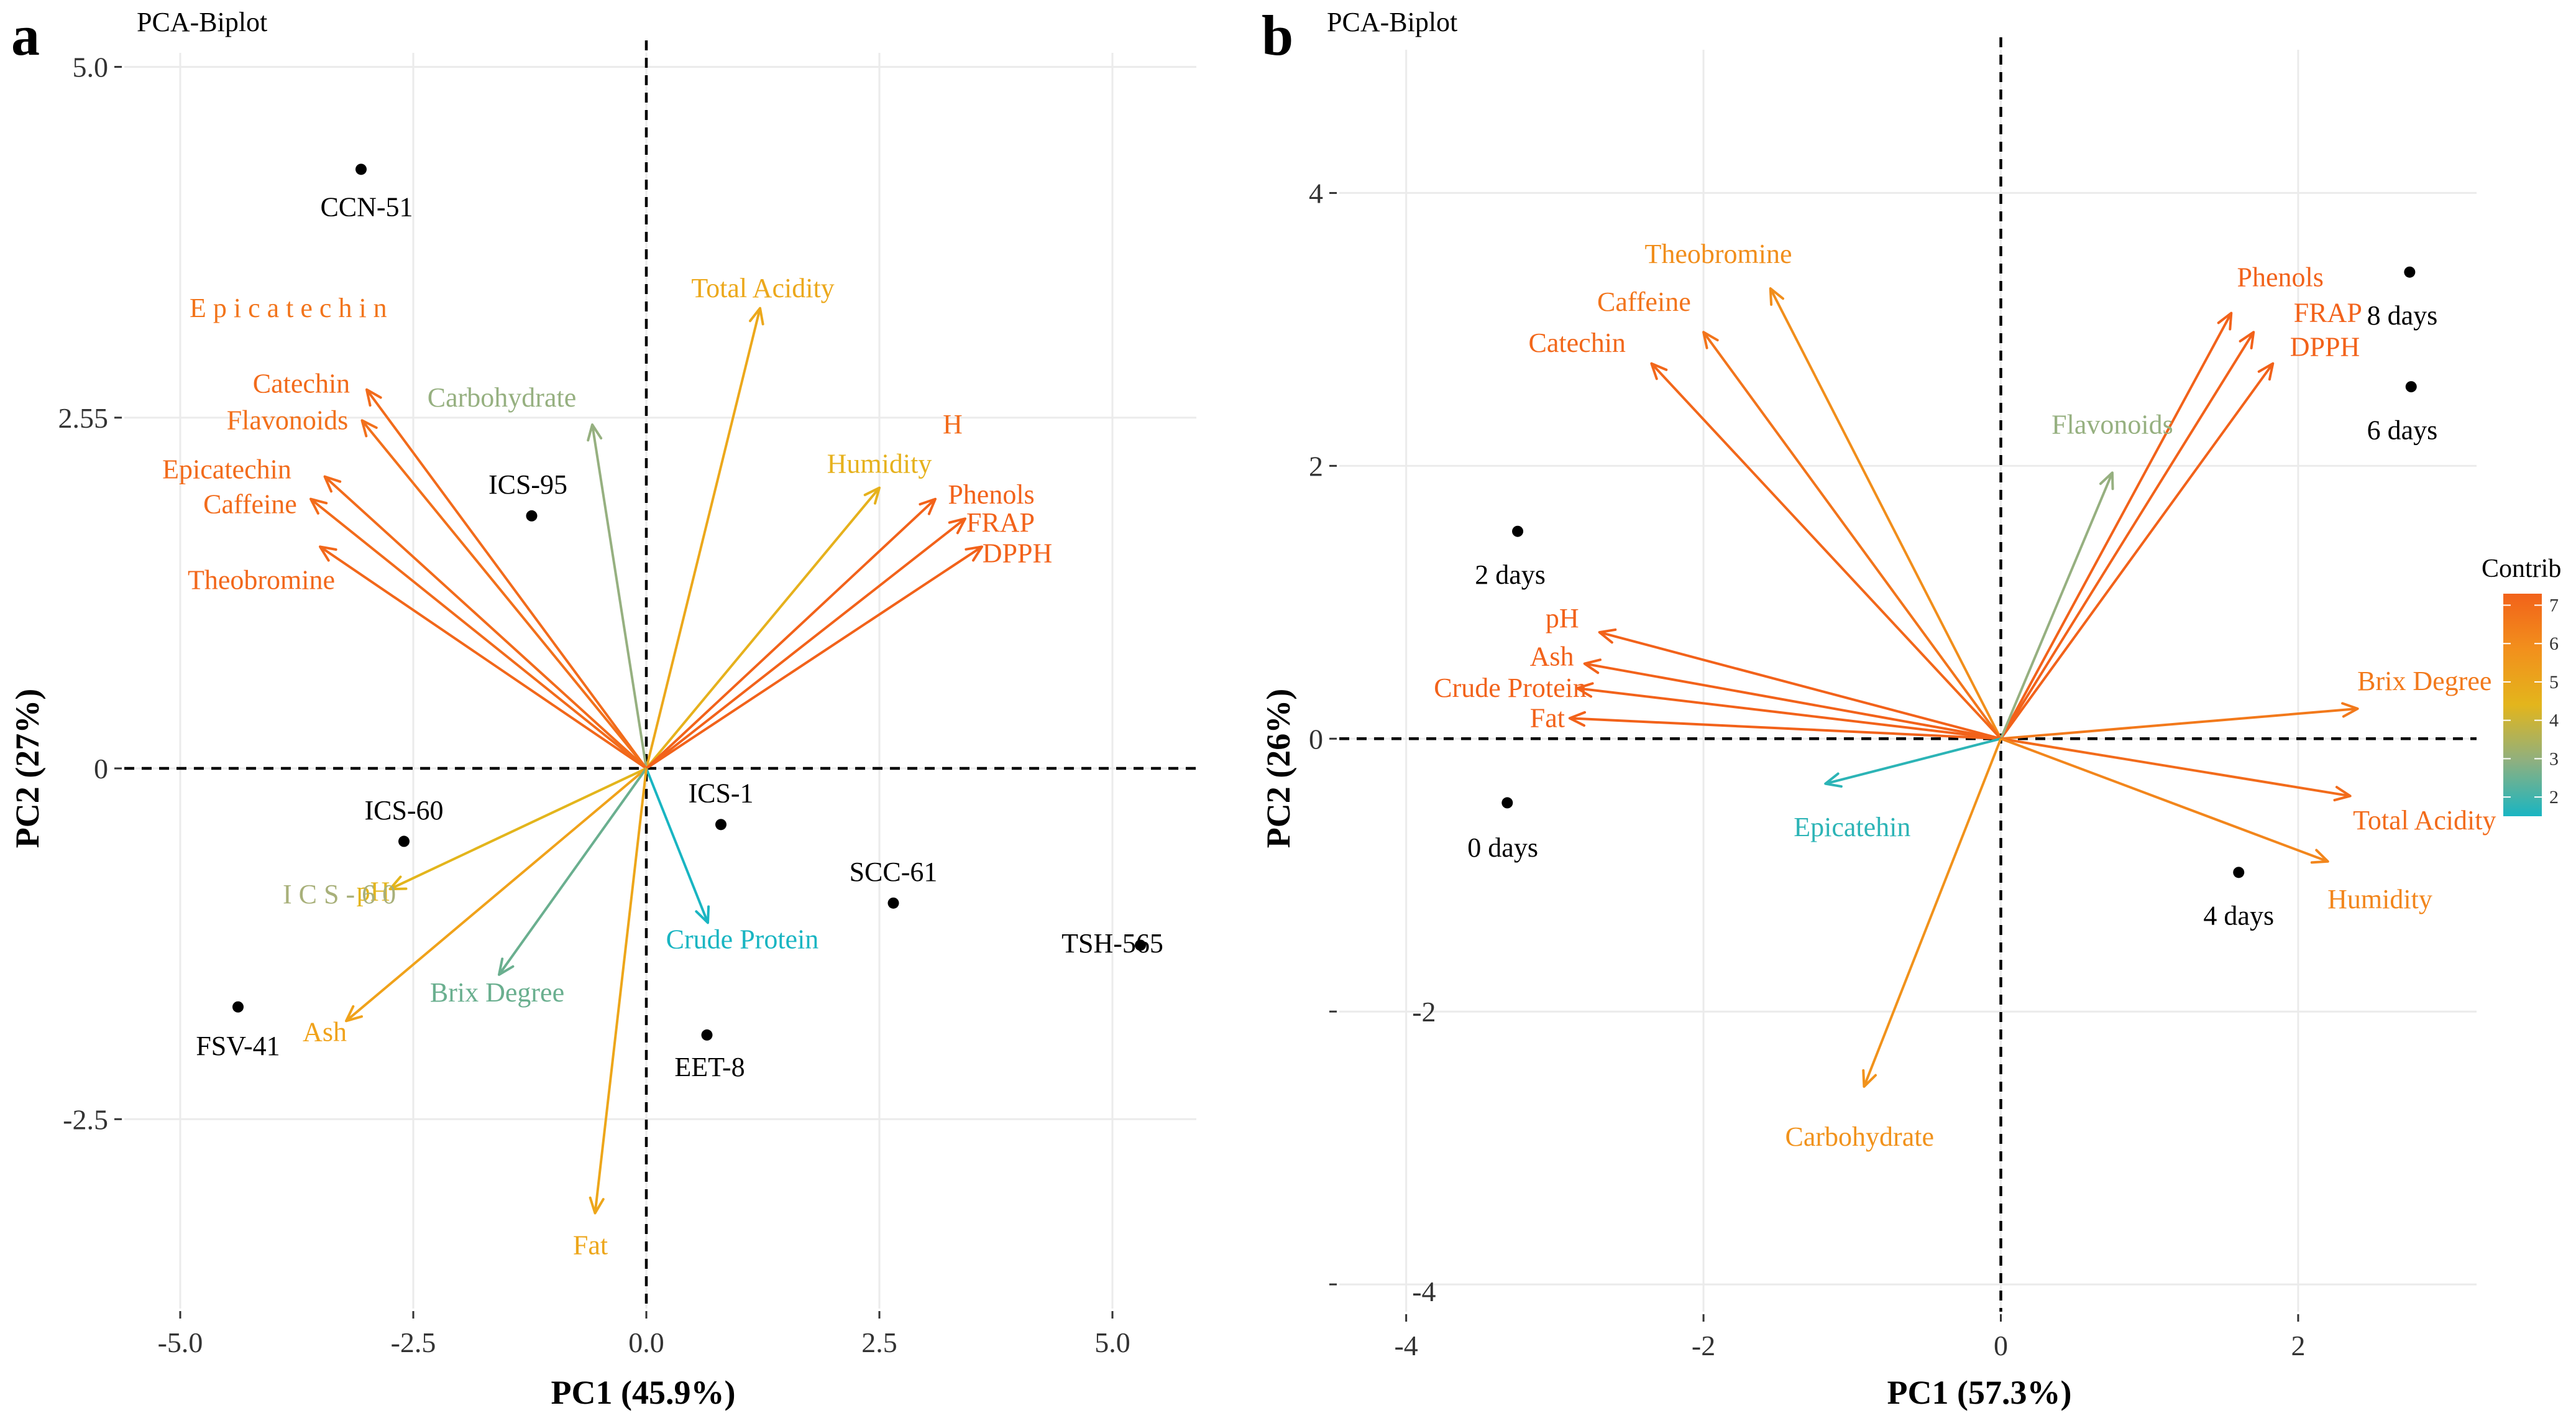 The height and width of the screenshot is (1418, 2576). Describe the element at coordinates (1018, 553) in the screenshot. I see `a-var-label-10: DPPH` at that location.